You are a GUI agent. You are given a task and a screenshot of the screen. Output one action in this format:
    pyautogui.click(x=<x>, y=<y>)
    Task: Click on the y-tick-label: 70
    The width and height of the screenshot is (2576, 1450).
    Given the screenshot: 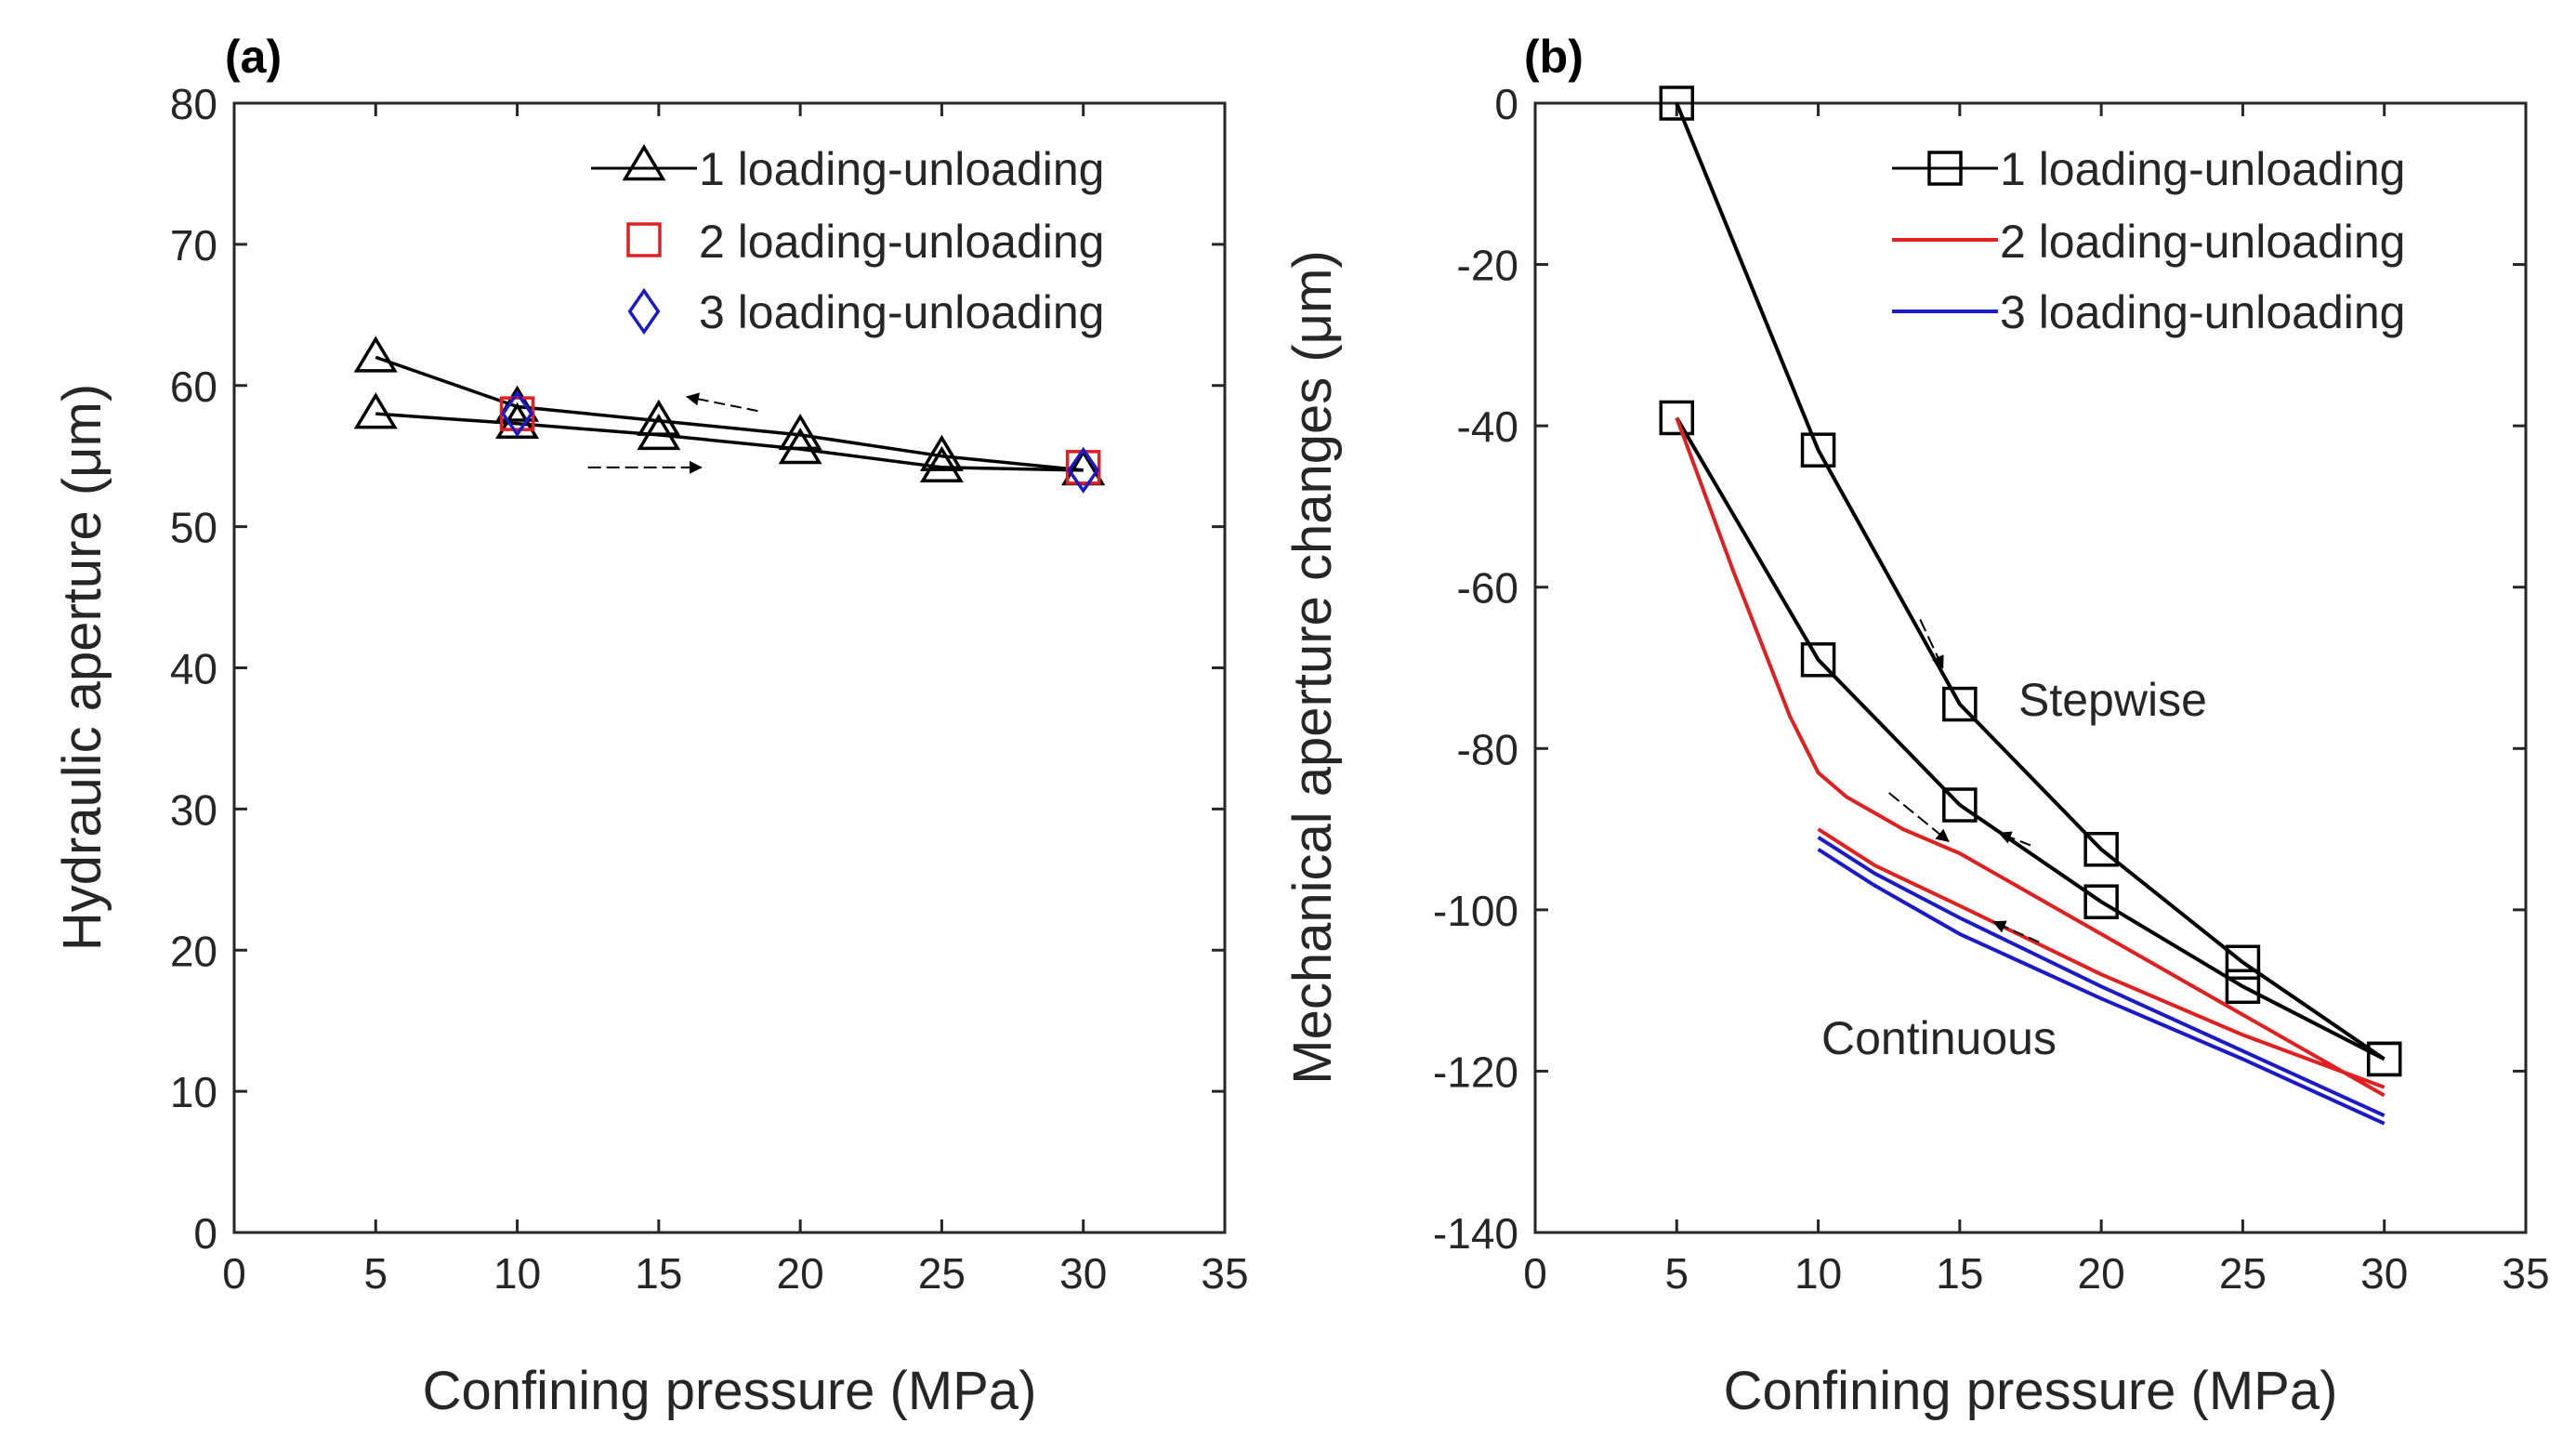 What is the action you would take?
    pyautogui.click(x=193, y=245)
    